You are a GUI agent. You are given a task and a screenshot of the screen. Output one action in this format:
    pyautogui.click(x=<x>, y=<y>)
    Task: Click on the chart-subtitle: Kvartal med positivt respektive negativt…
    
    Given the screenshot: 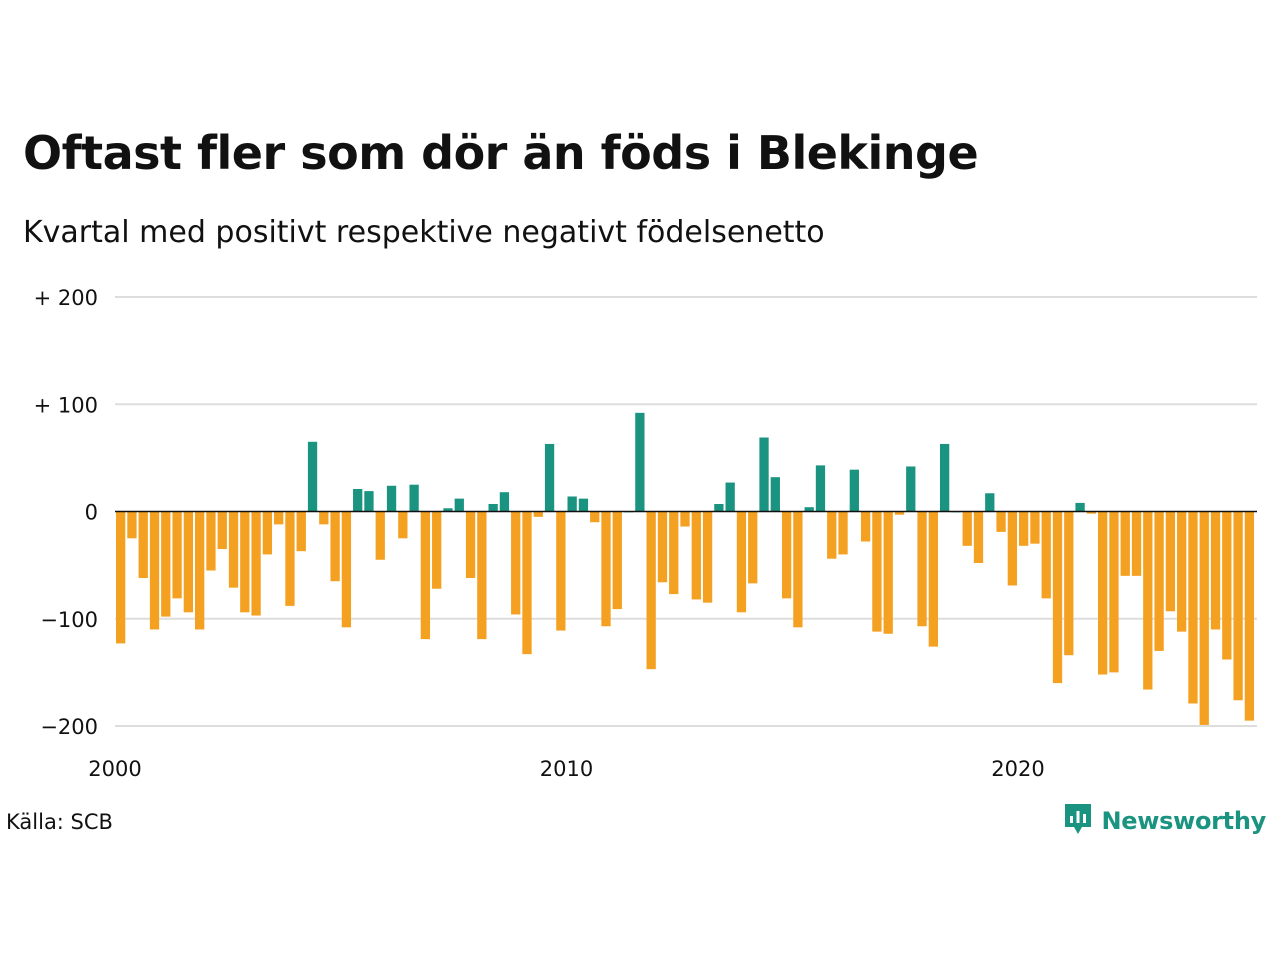 What is the action you would take?
    pyautogui.click(x=424, y=232)
    